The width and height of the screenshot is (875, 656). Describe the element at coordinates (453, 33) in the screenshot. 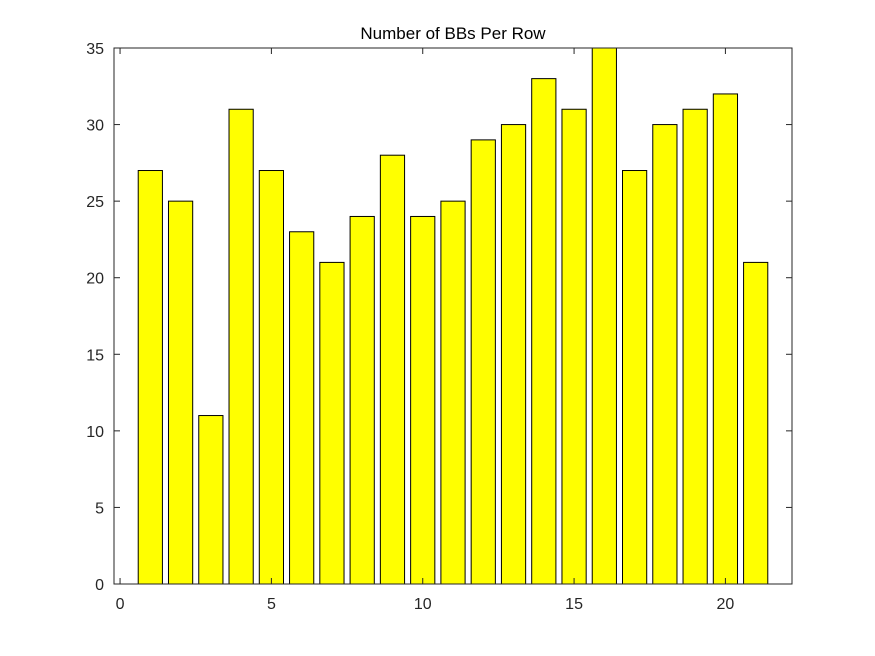

I see `chart-title: Number of BBs Per Row` at that location.